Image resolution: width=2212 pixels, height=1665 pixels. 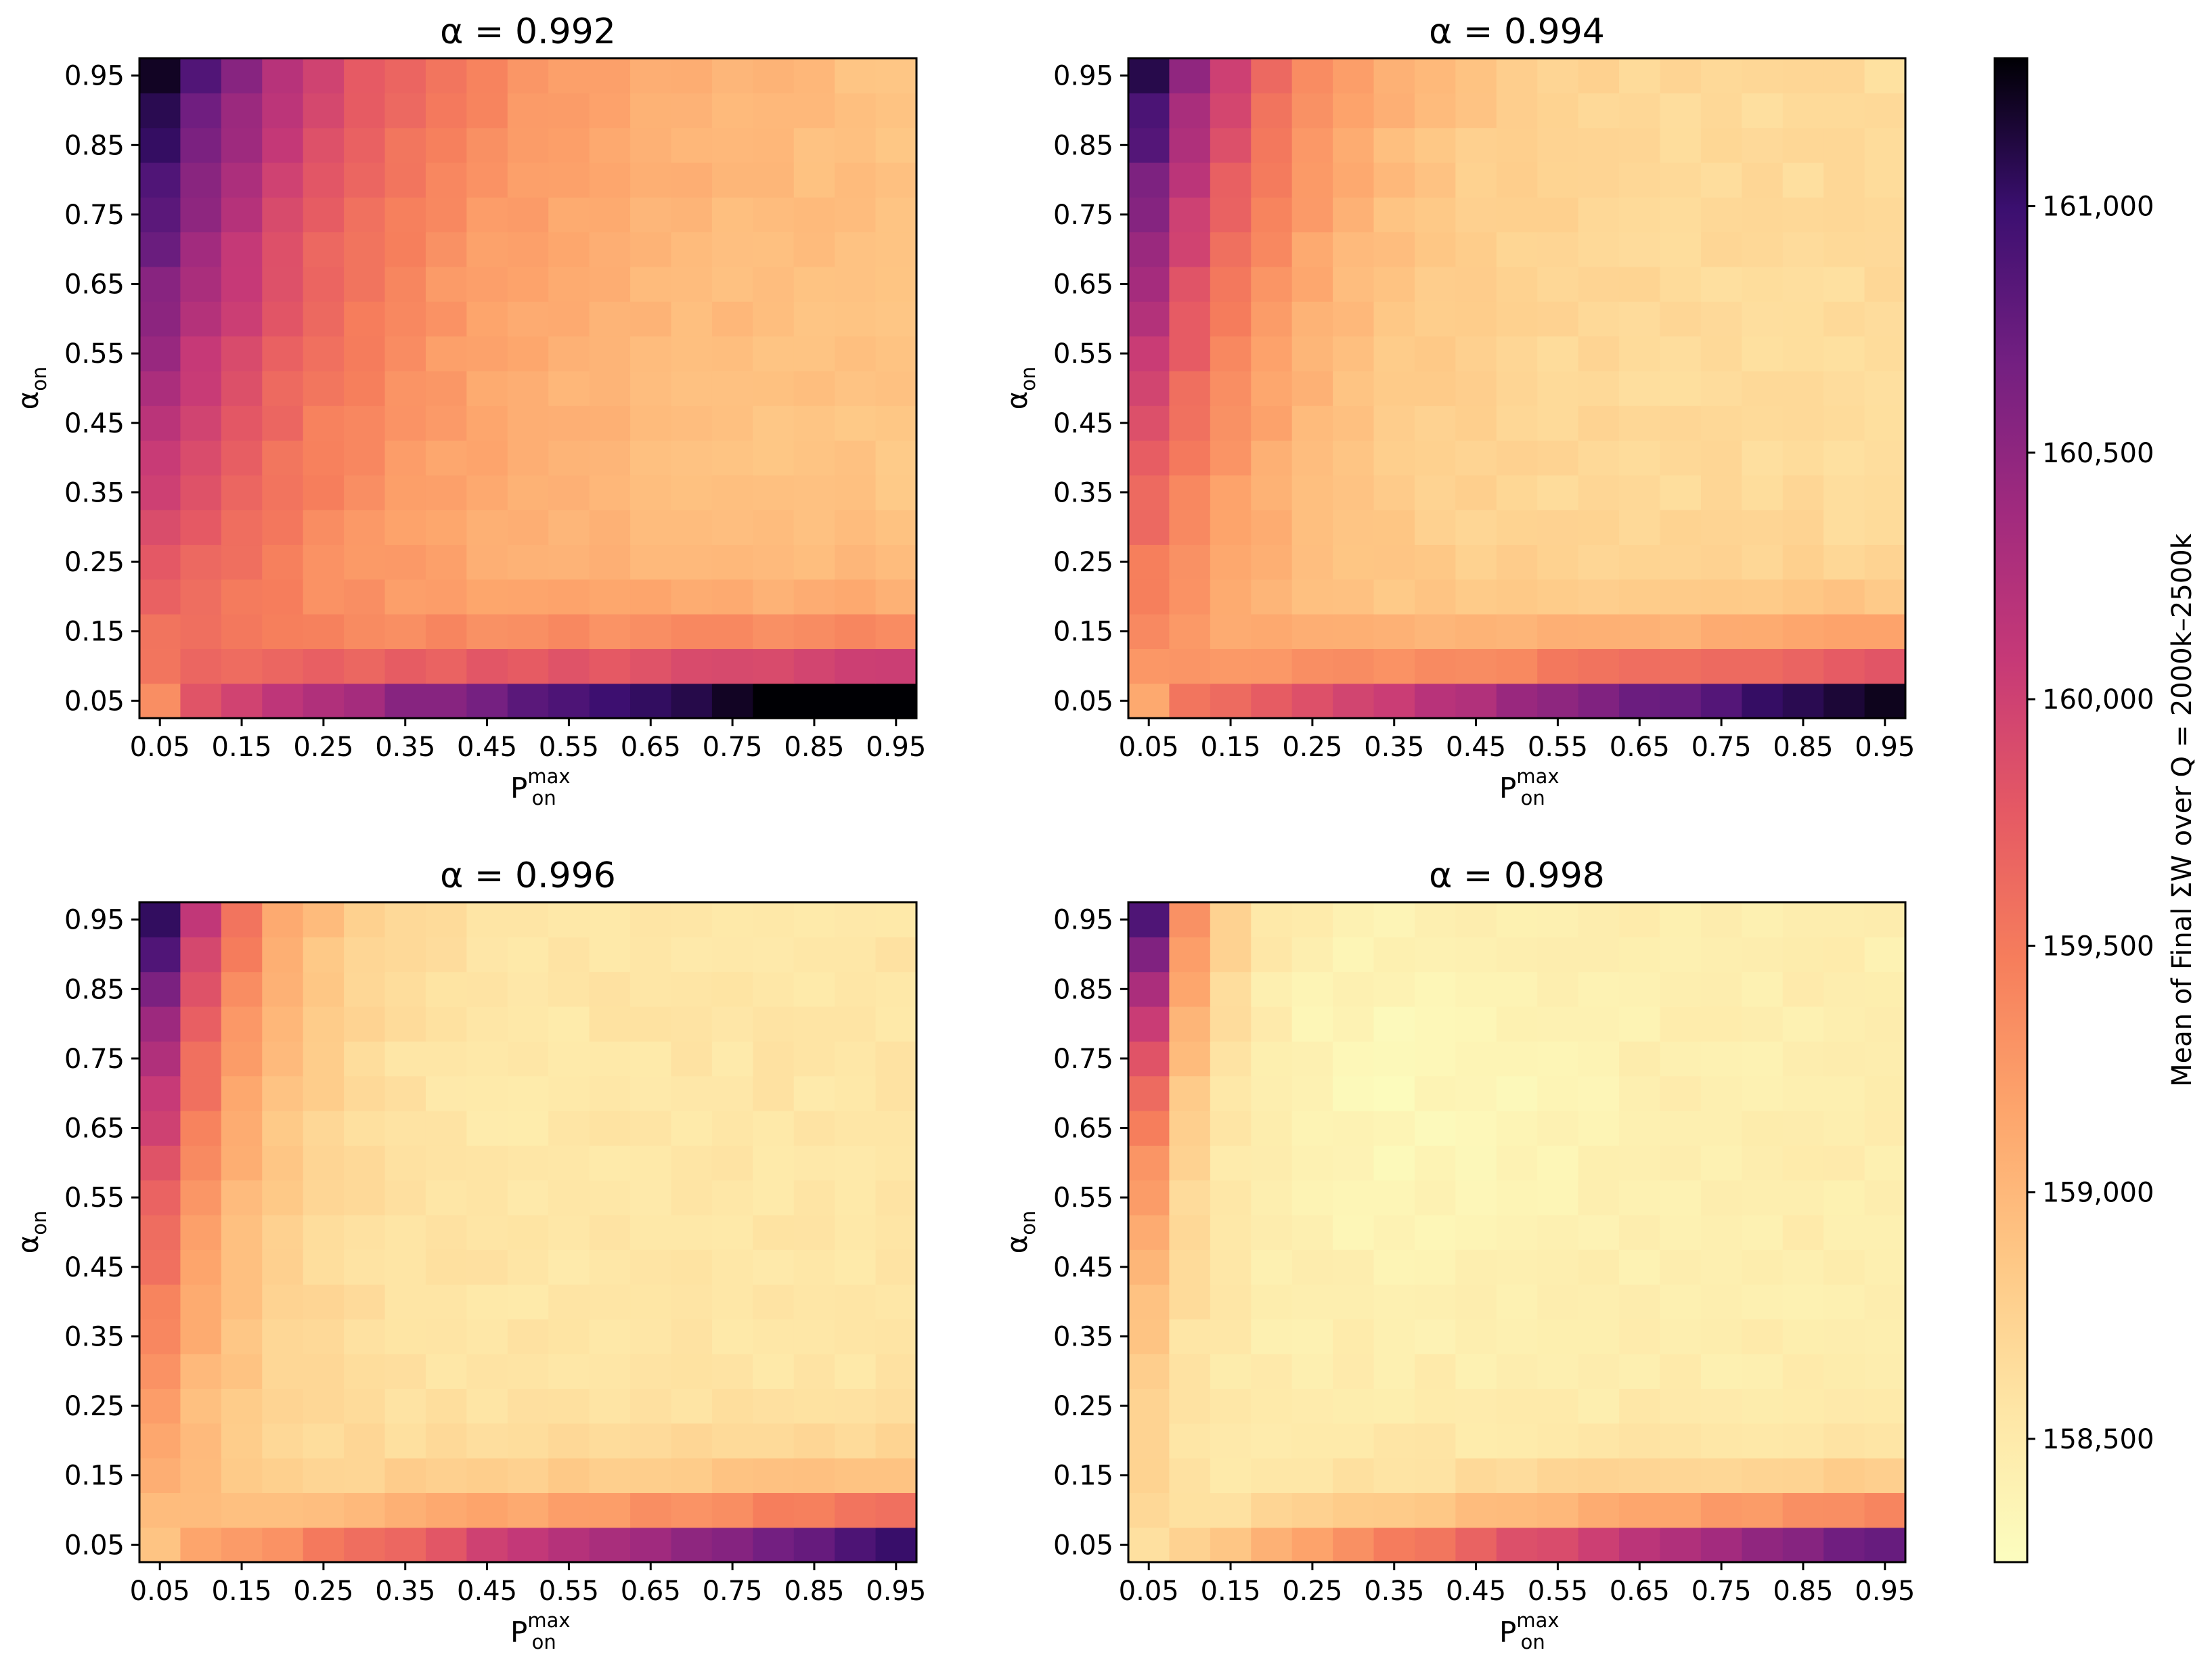 What do you see at coordinates (2098, 947) in the screenshot?
I see `colorbar-tick-label: 159,500` at bounding box center [2098, 947].